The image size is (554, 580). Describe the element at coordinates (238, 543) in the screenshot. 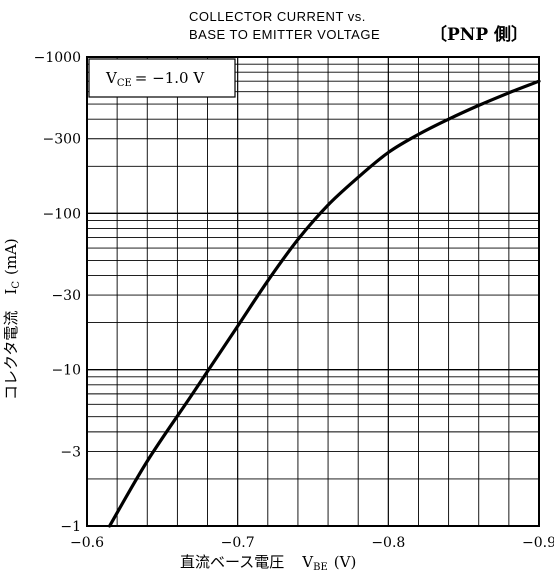

I see `x-tick-label: −0.7` at that location.